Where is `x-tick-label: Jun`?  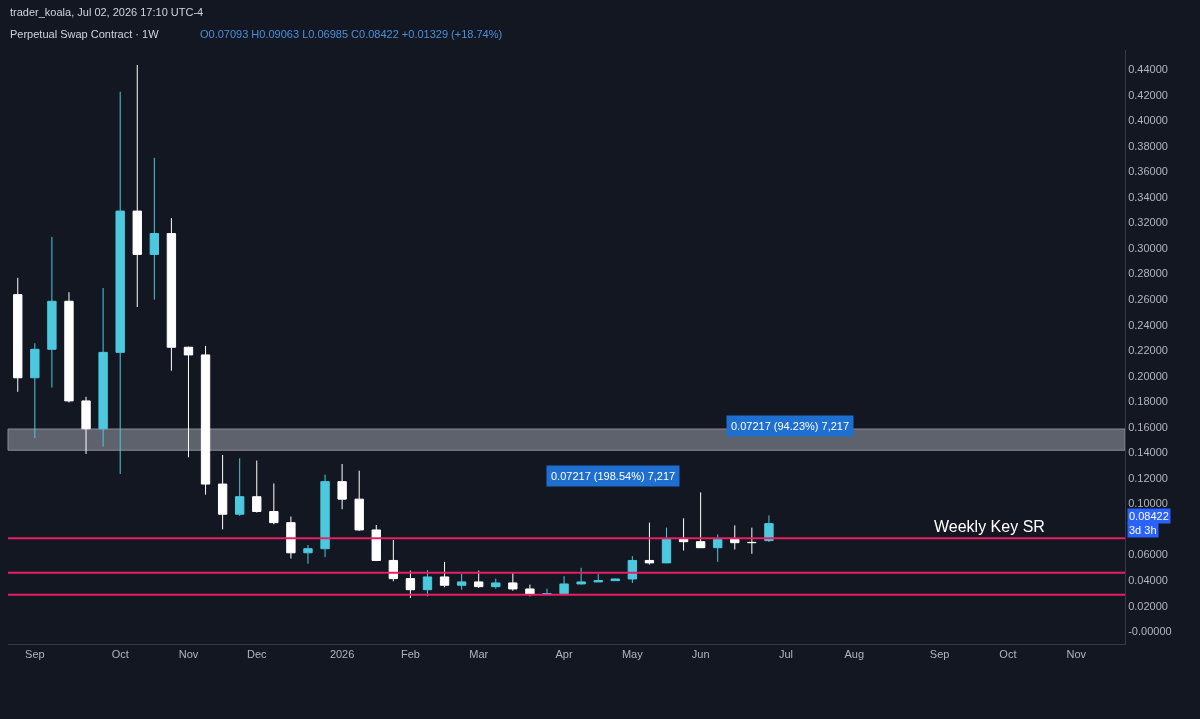 x-tick-label: Jun is located at coordinates (700, 654).